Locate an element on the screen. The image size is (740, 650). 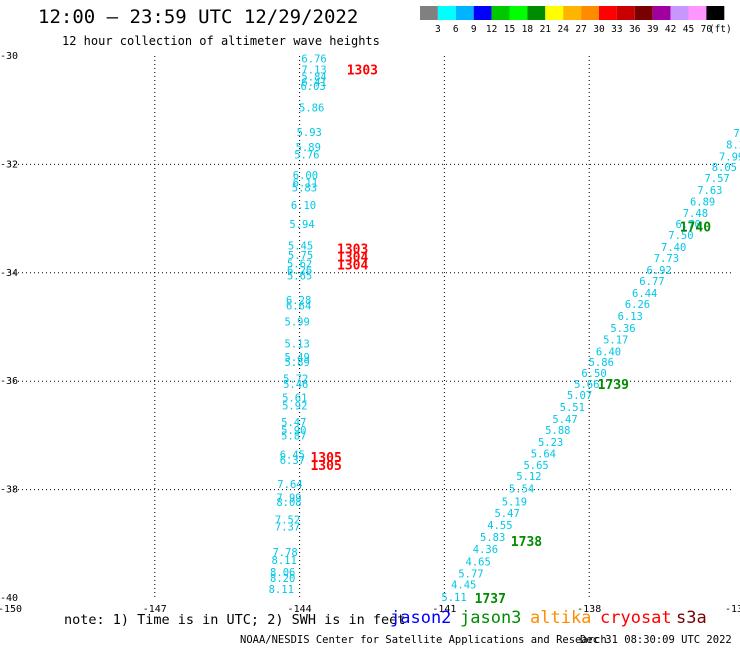
wave-height-point: 8.24 is located at coordinates (733, 145).